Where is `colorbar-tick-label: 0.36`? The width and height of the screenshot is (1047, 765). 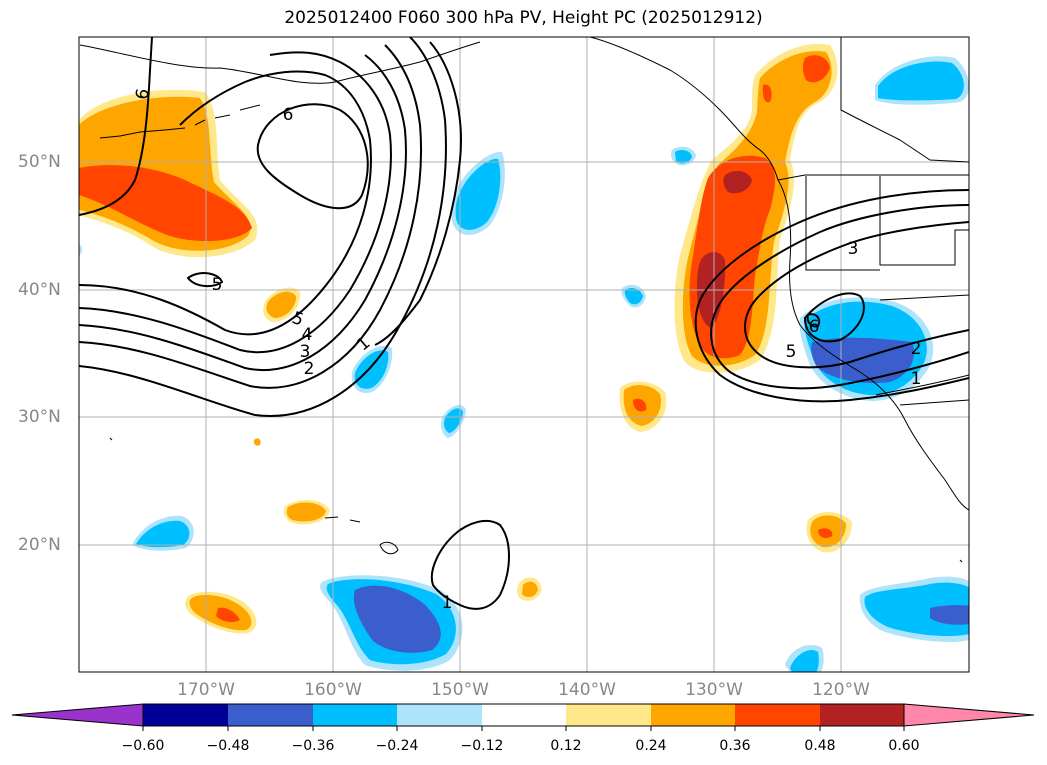
colorbar-tick-label: 0.36 is located at coordinates (735, 746).